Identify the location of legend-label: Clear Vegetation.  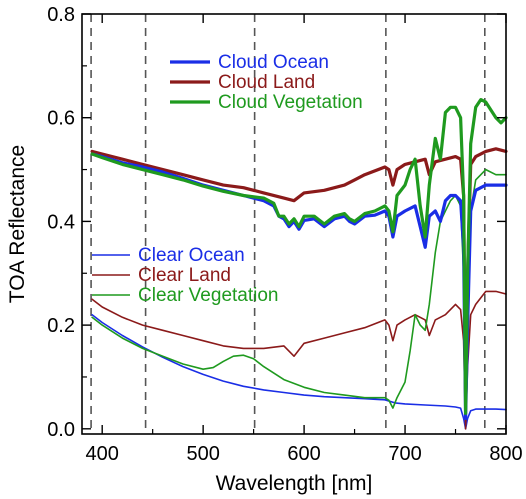
(208, 295).